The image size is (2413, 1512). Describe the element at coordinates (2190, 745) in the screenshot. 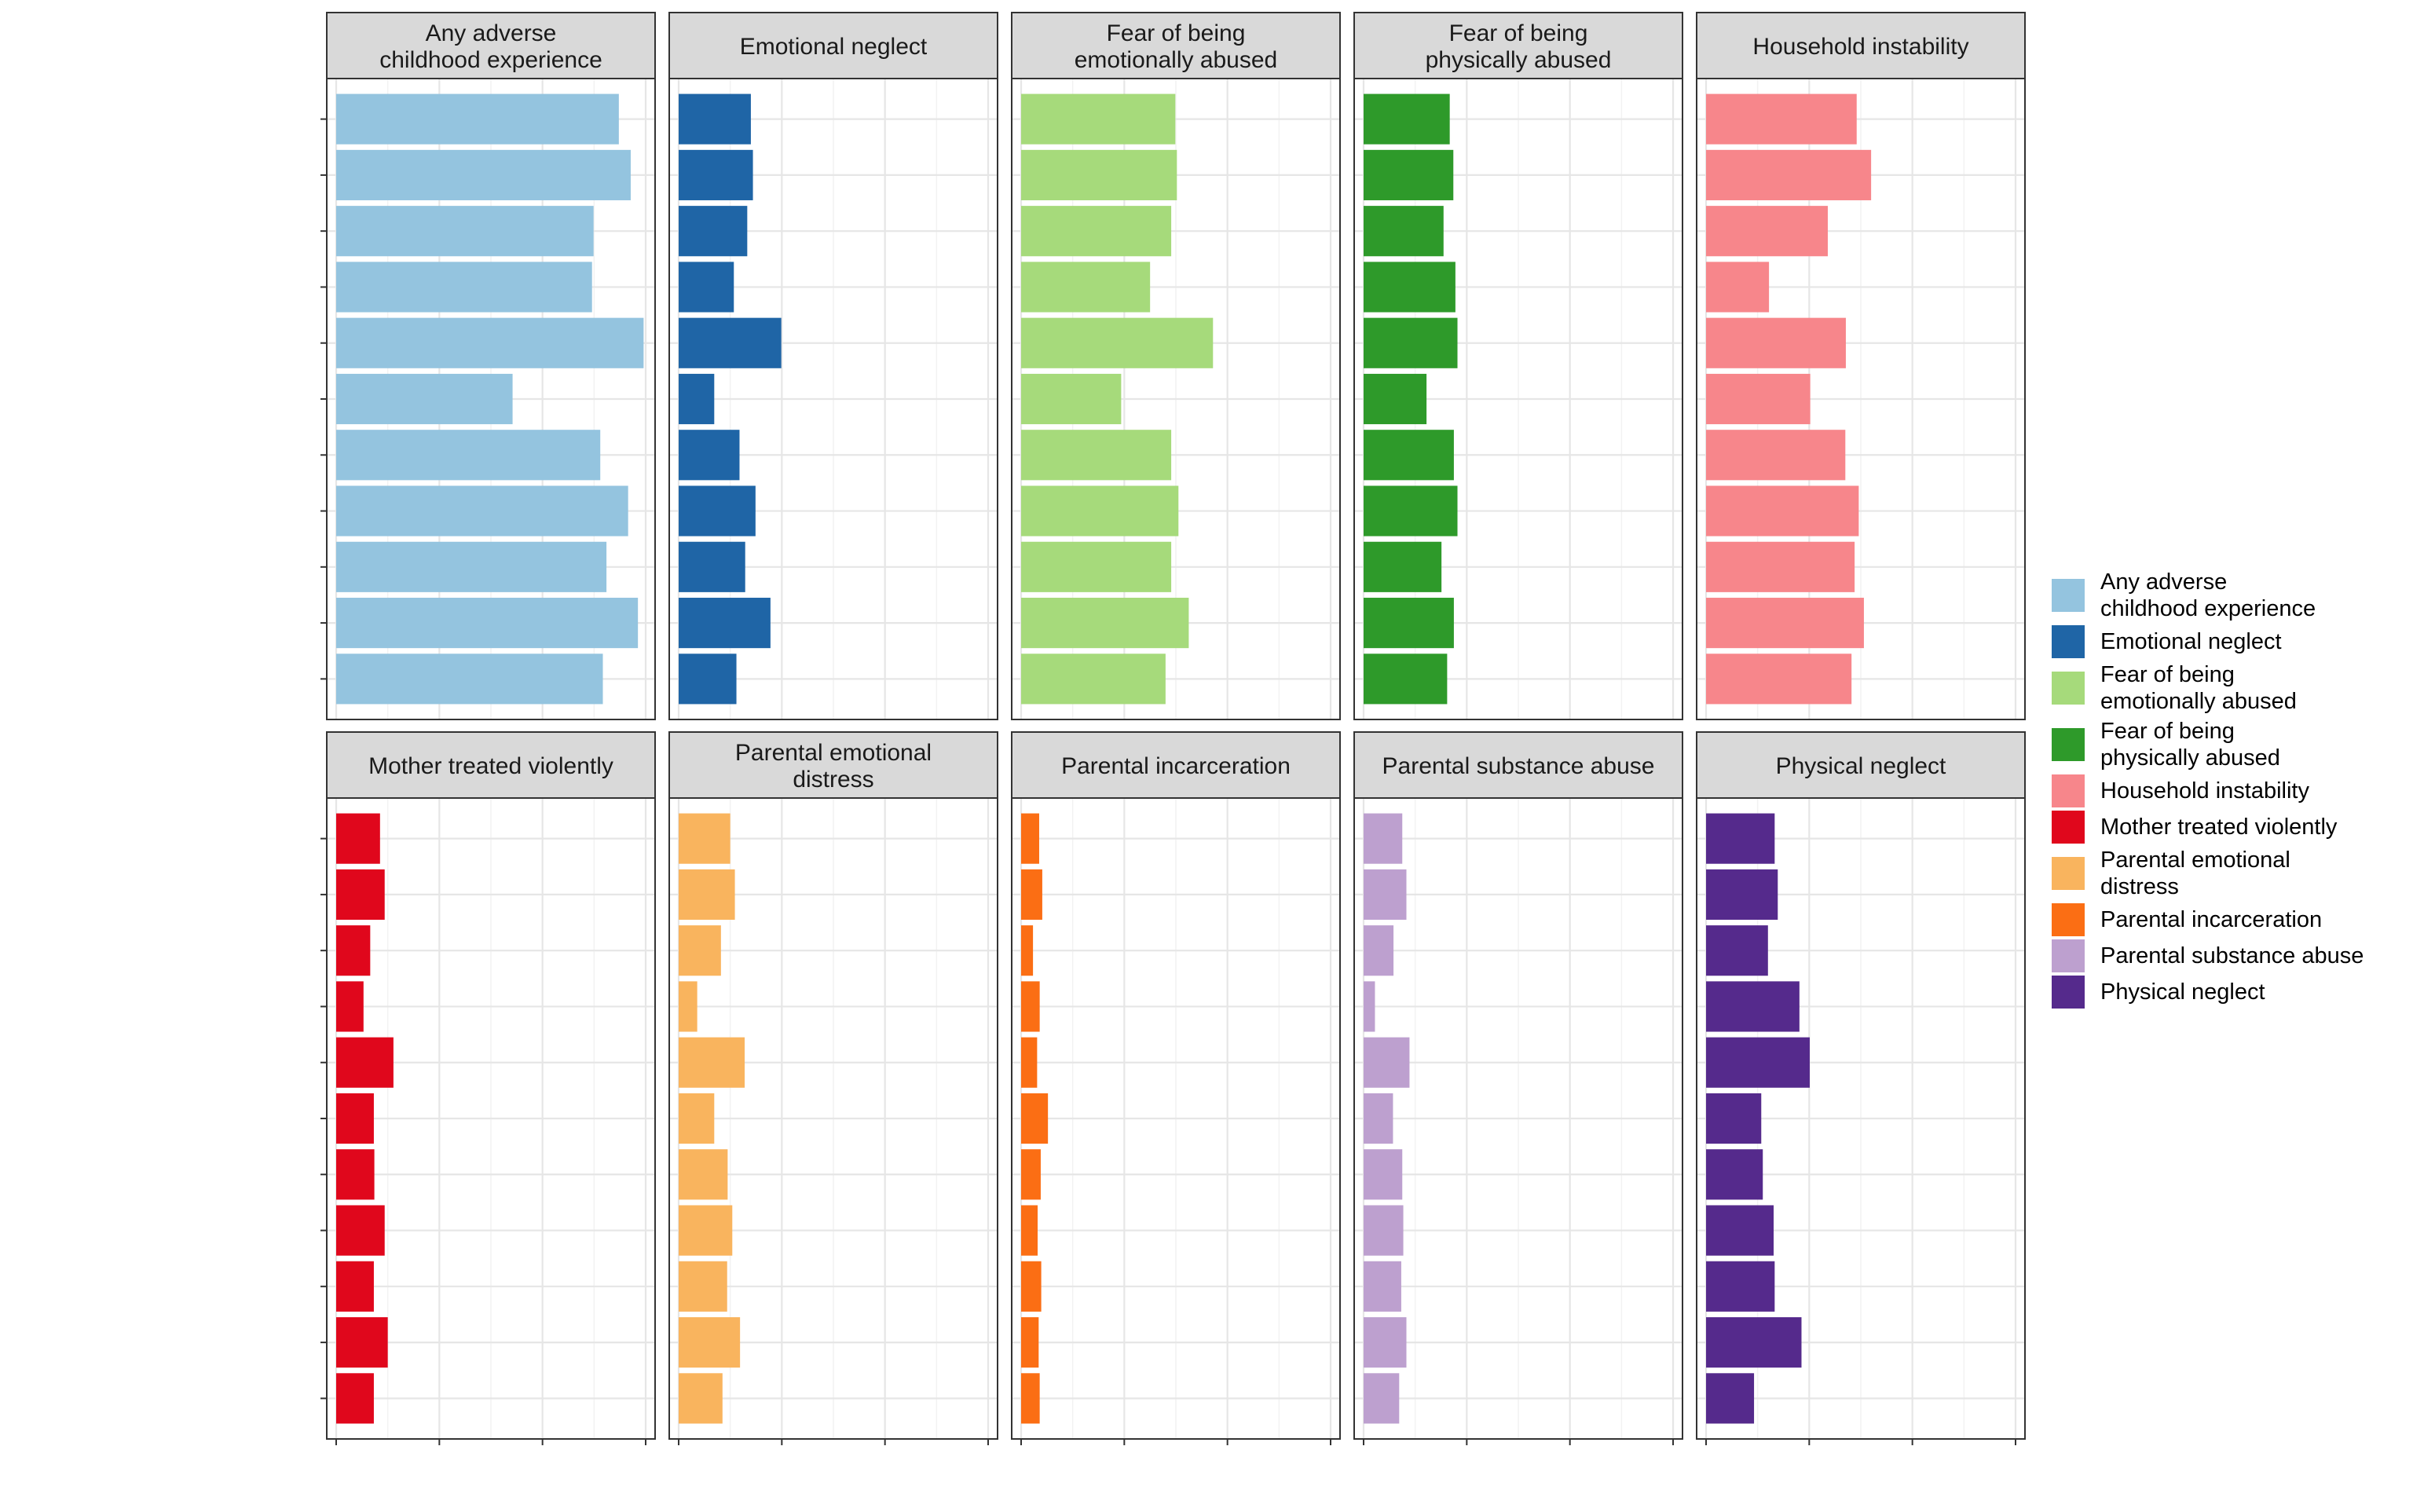

I see `legend-label: Fear of being physically abused` at that location.